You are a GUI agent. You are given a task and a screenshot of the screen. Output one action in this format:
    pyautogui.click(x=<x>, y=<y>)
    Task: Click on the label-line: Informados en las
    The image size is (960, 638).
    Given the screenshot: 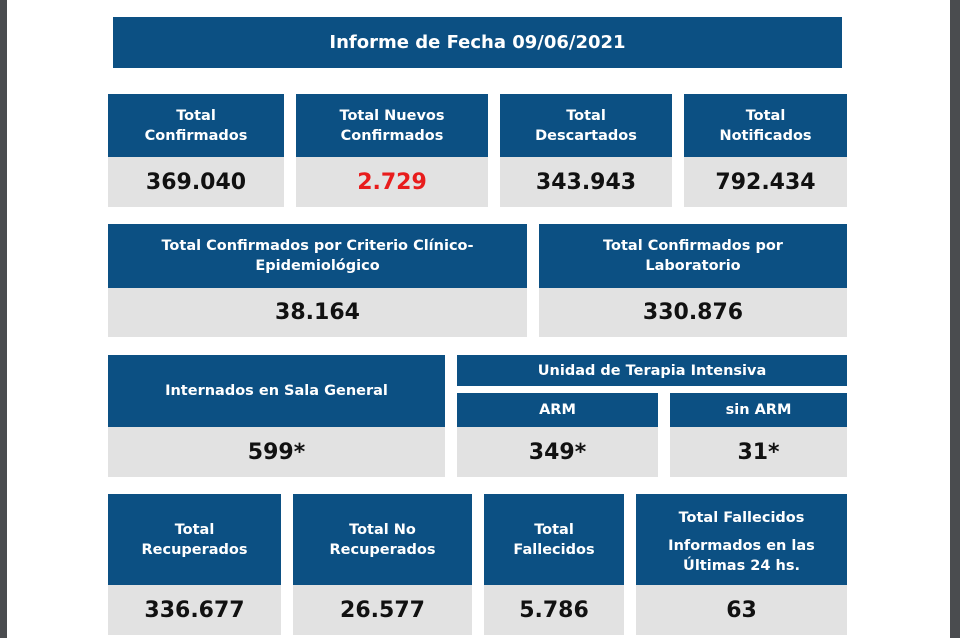 What is the action you would take?
    pyautogui.click(x=741, y=546)
    